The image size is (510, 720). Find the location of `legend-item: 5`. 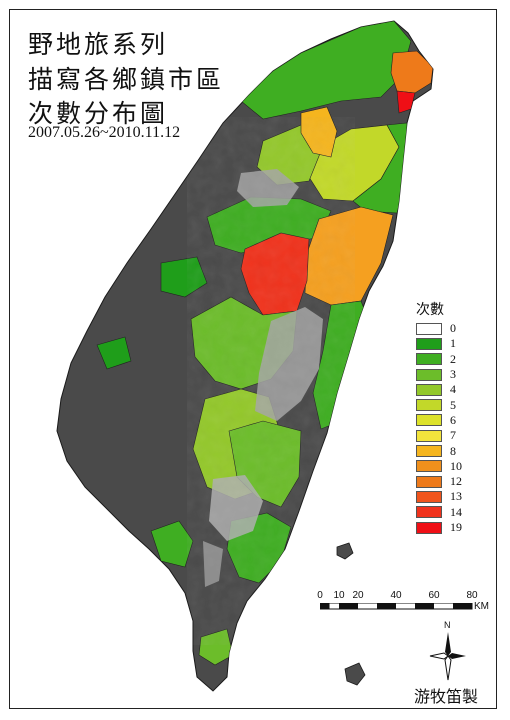

legend-item: 5 is located at coordinates (439, 404).